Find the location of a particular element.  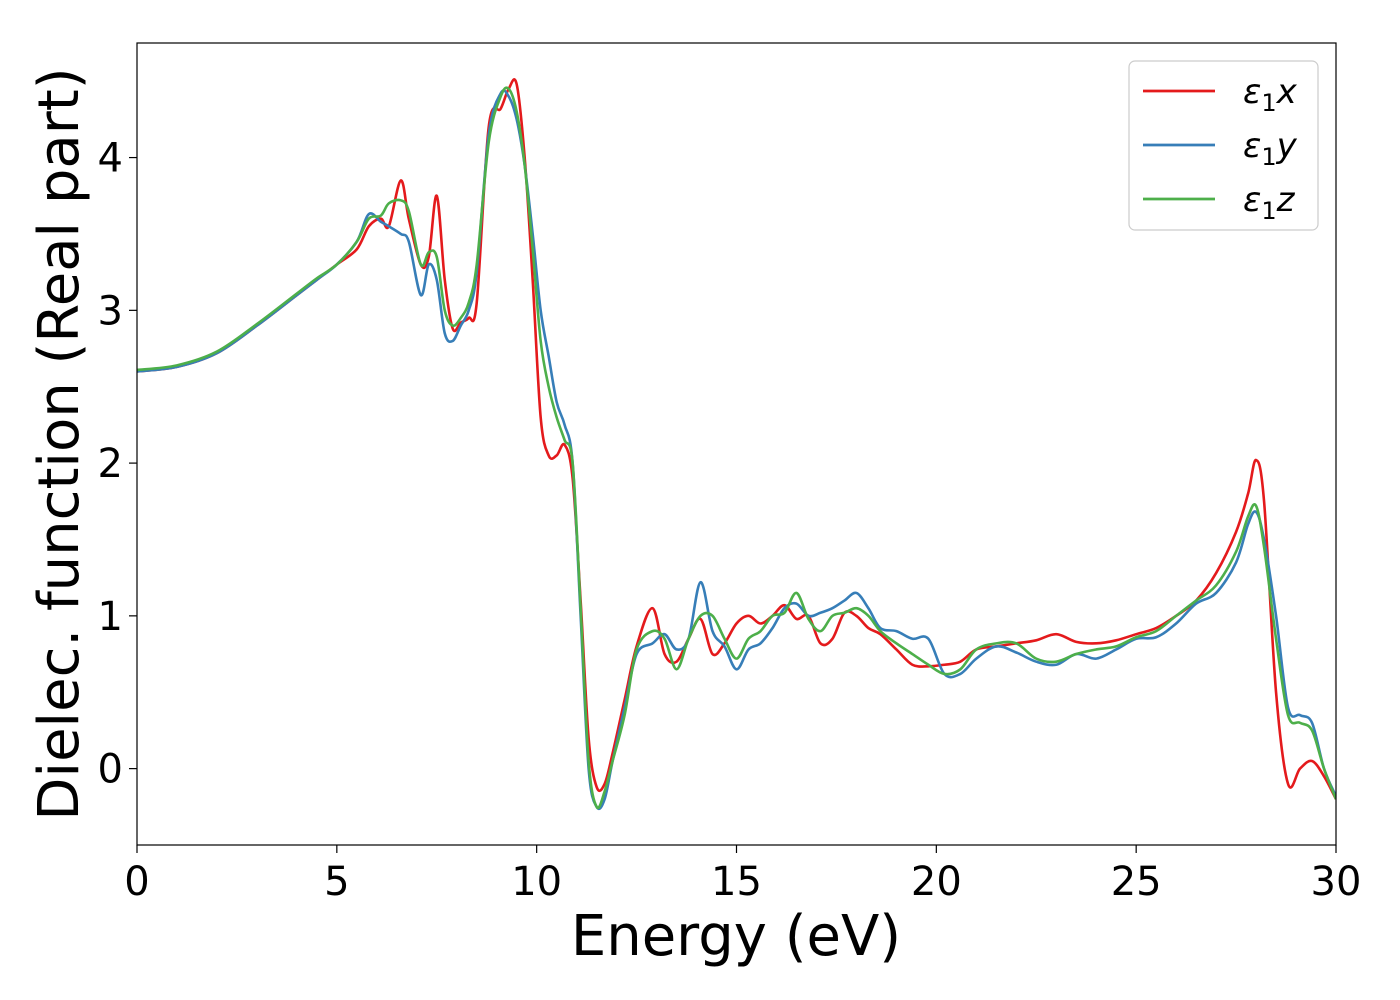

x-tick-label: 15 is located at coordinates (736, 882).